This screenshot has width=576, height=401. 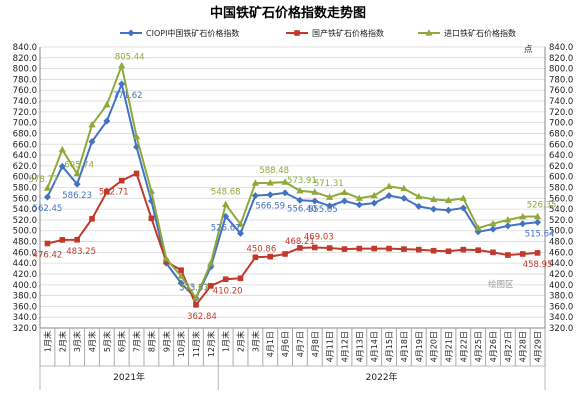 What do you see at coordinates (192, 33) in the screenshot?
I see `legend-label: CIOPI中国铁矿石价格指数` at bounding box center [192, 33].